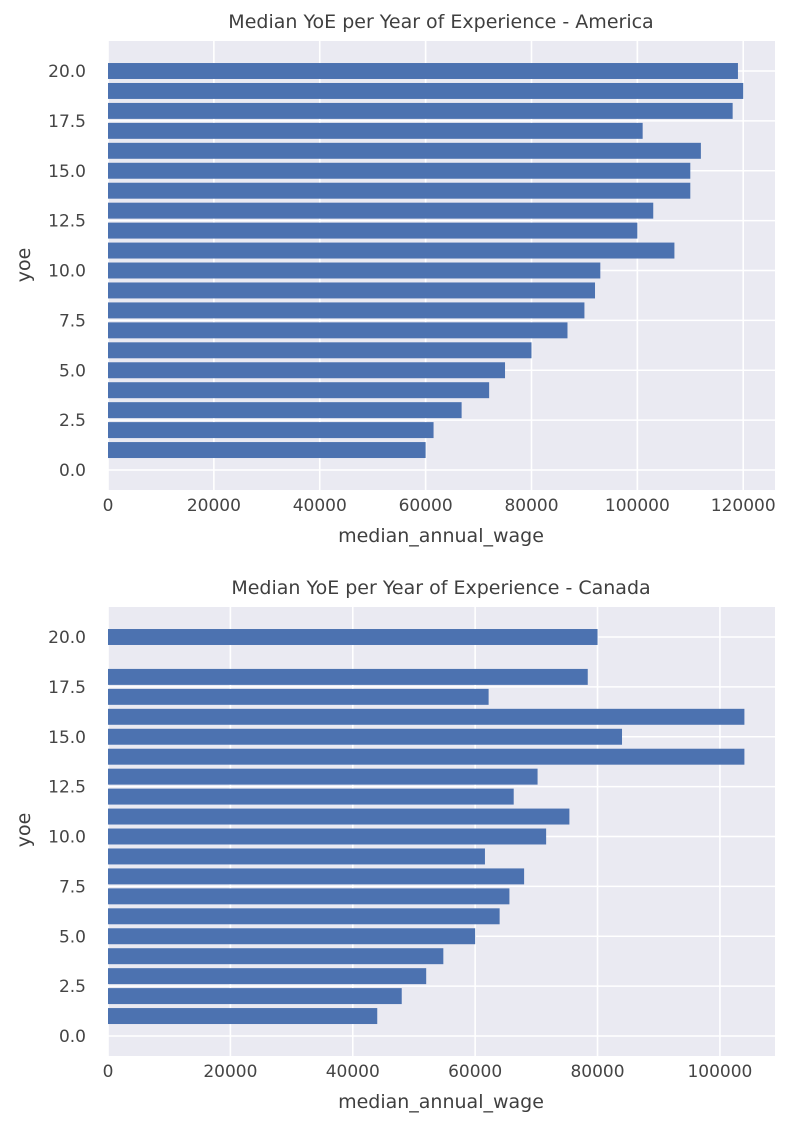 The image size is (798, 1130). What do you see at coordinates (743, 506) in the screenshot?
I see `x-tick-label: 120000` at bounding box center [743, 506].